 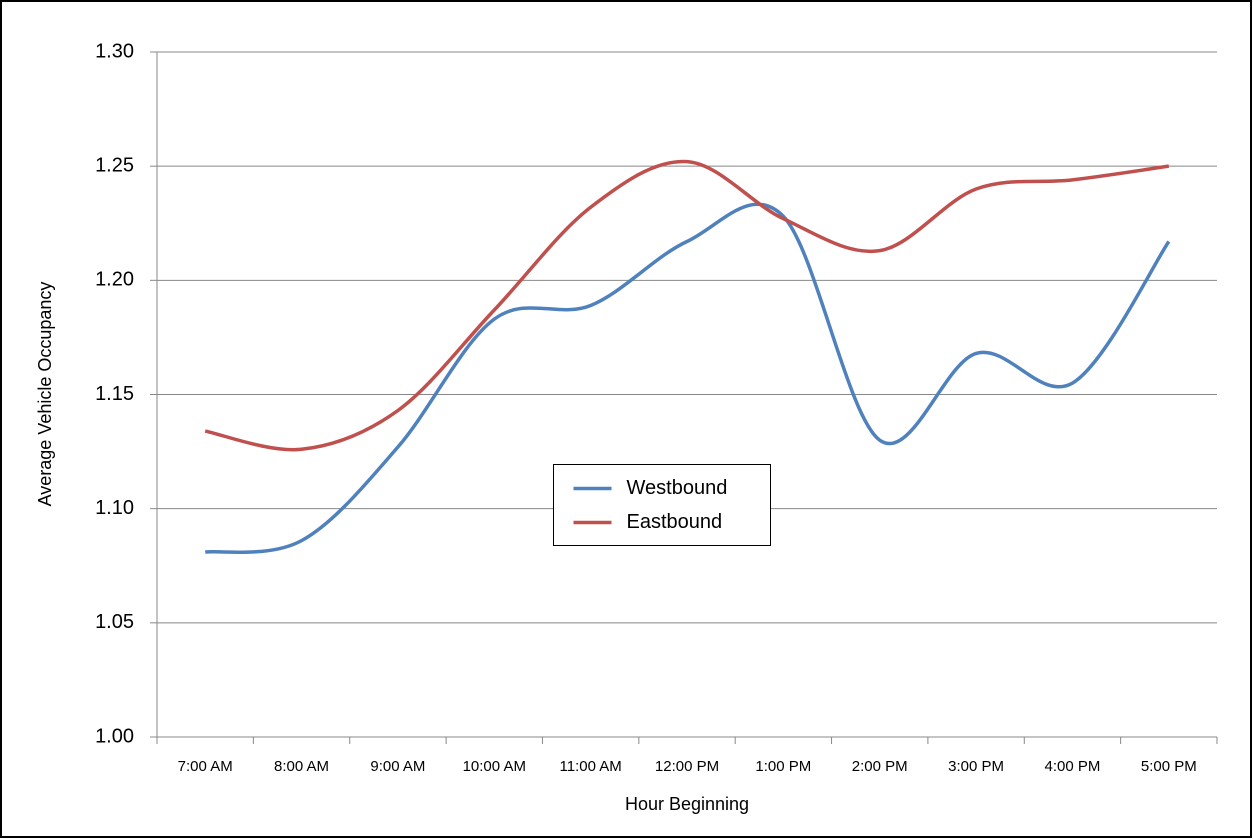 What do you see at coordinates (880, 766) in the screenshot?
I see `x-tick-label: 2:00 PM` at bounding box center [880, 766].